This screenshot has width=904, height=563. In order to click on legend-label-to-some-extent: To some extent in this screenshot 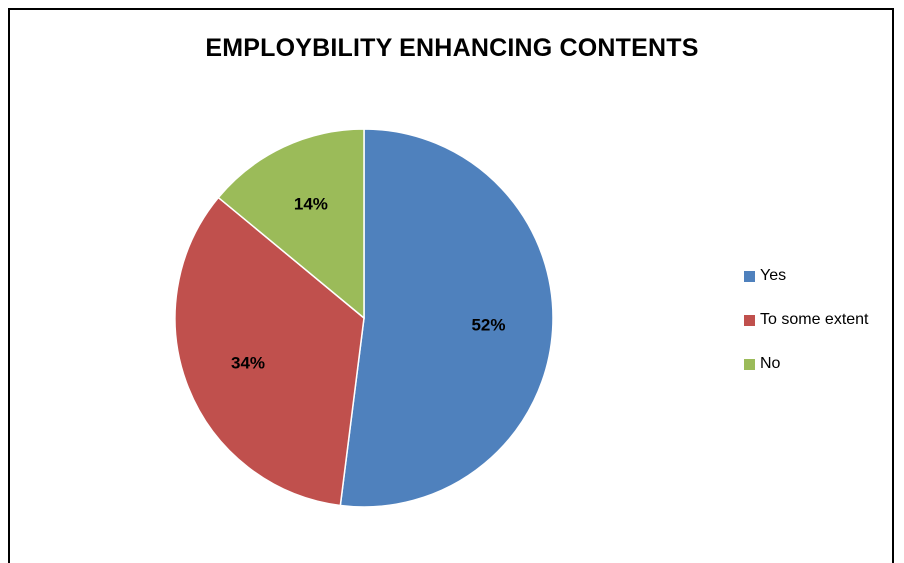, I will do `click(814, 319)`.